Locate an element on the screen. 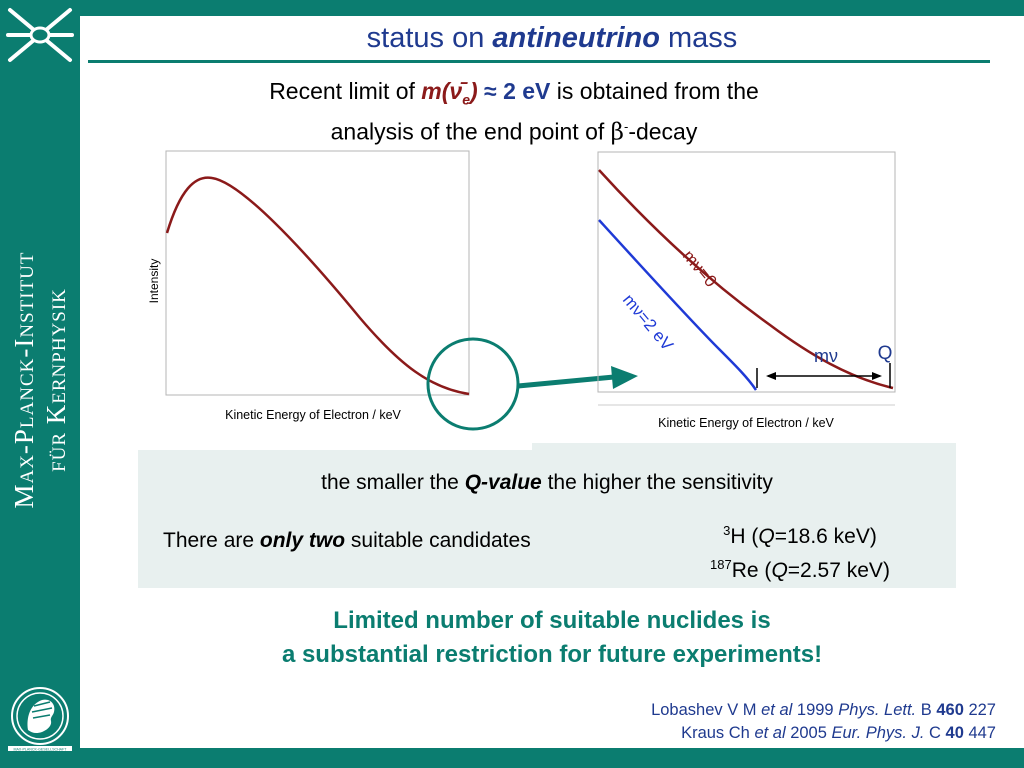 The width and height of the screenshot is (1024, 768). slide-title: status on antineutrino mass is located at coordinates (552, 38).